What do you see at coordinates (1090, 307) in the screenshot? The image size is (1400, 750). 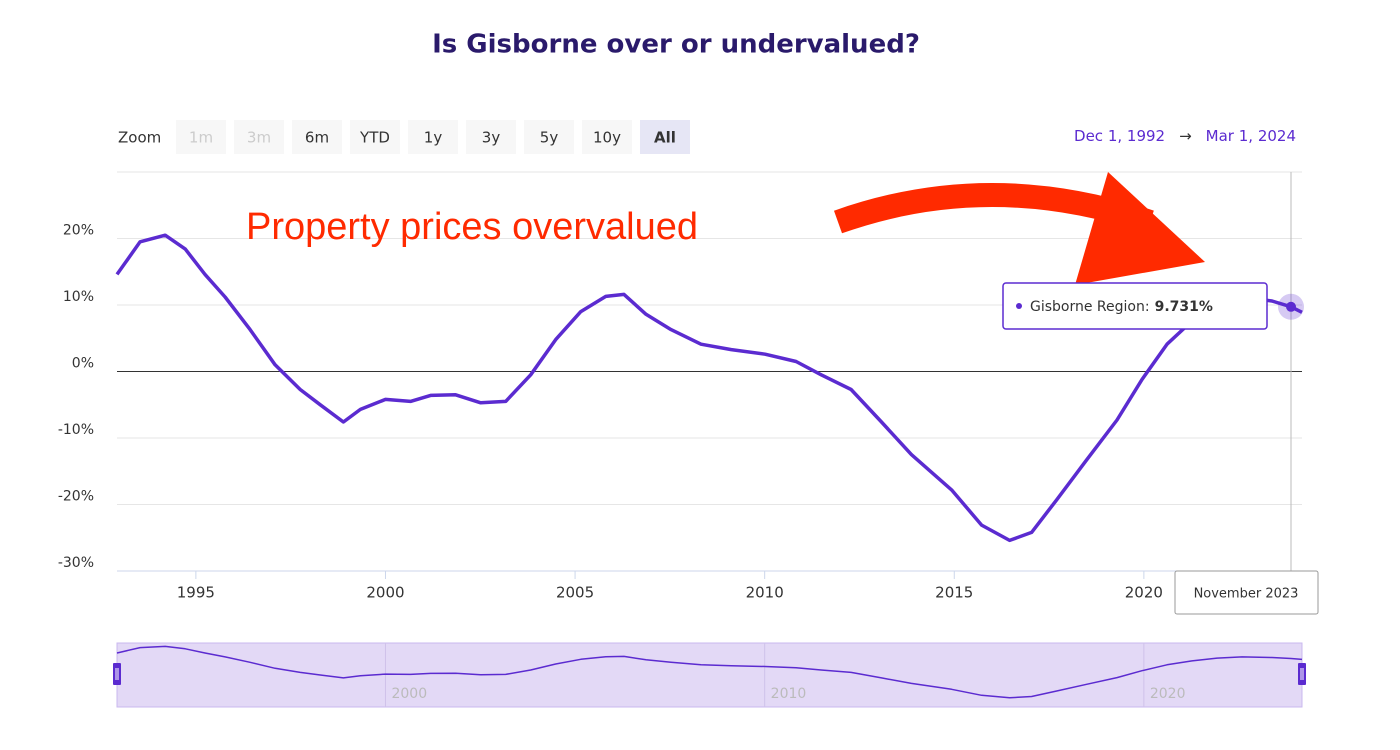 I see `tooltip-label: Gisborne Region:` at bounding box center [1090, 307].